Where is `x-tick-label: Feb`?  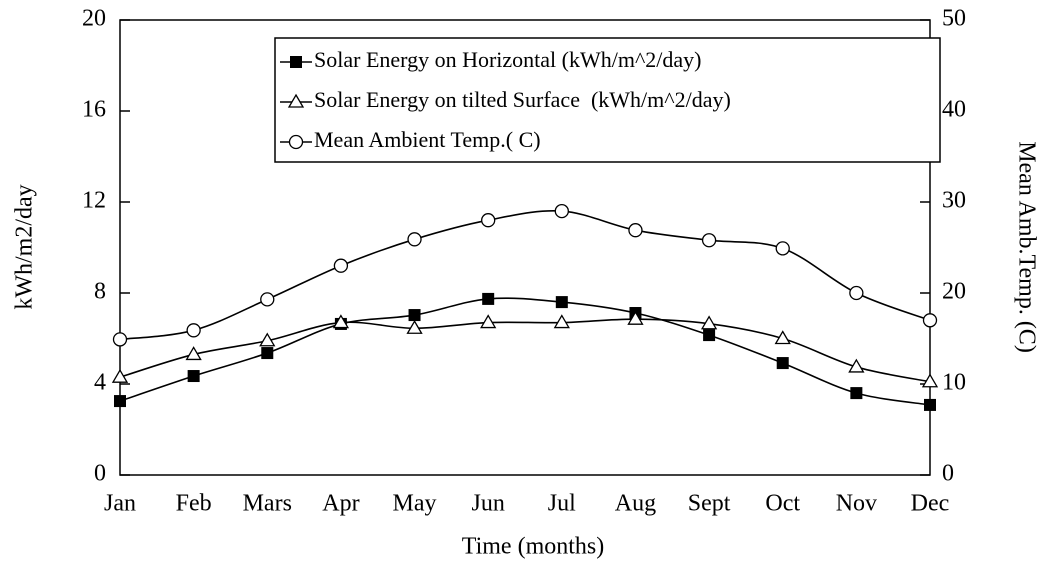
x-tick-label: Feb is located at coordinates (194, 504).